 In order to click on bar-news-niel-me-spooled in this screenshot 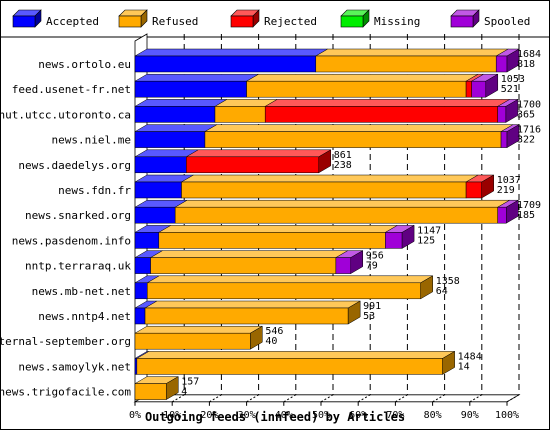, I will do `click(504, 139)`.